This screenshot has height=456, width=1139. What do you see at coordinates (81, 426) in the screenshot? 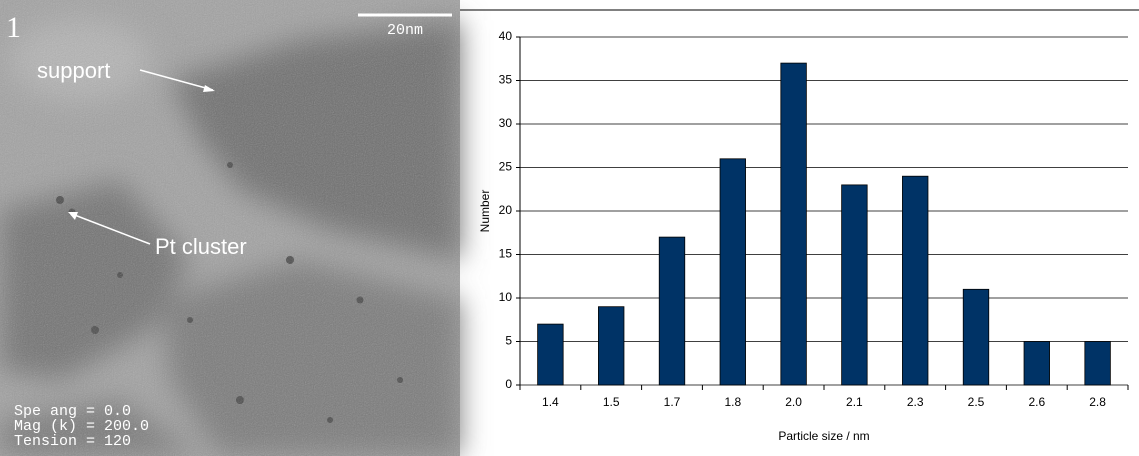
I see `info-text: Mag (k) = 200.0` at bounding box center [81, 426].